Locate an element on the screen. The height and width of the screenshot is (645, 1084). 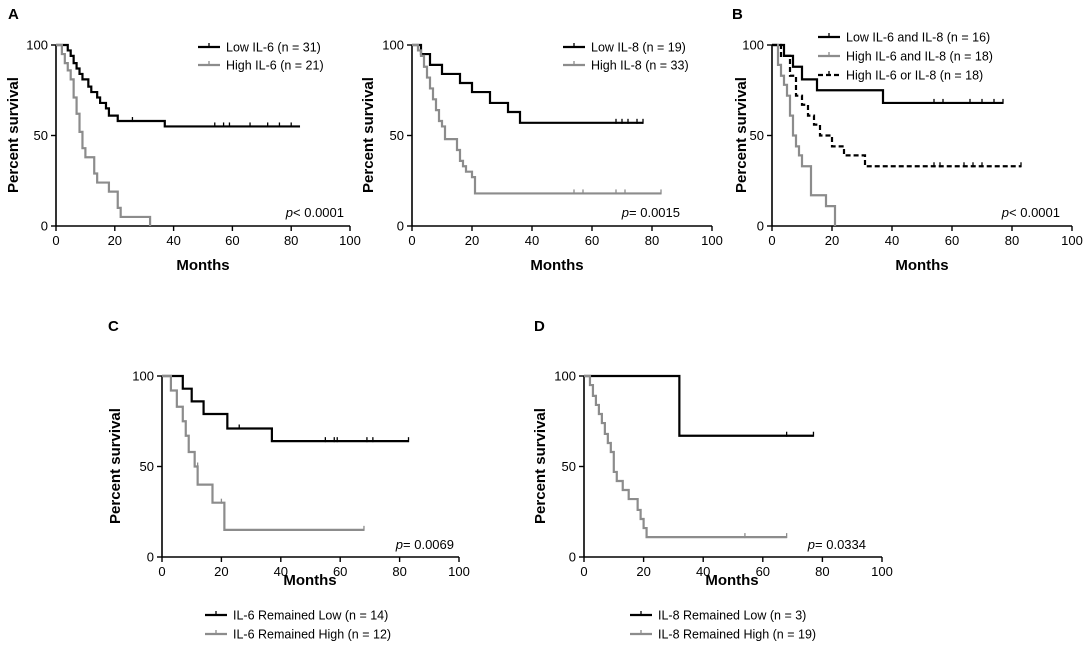
p-value: p= 0.0334 is located at coordinates (836, 544).